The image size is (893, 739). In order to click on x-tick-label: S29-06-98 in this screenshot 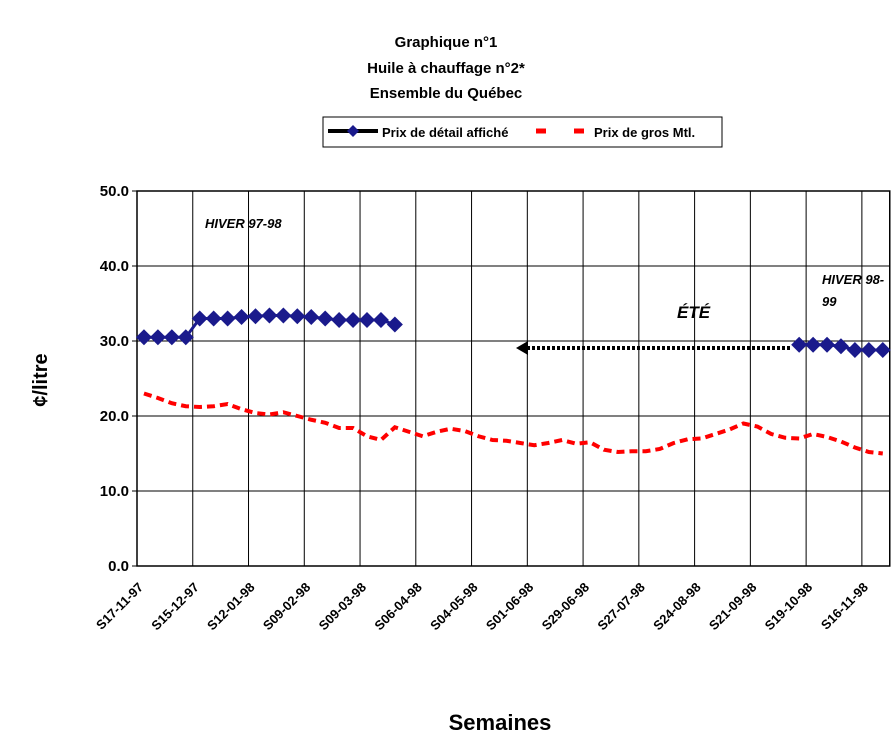, I will do `click(566, 607)`.